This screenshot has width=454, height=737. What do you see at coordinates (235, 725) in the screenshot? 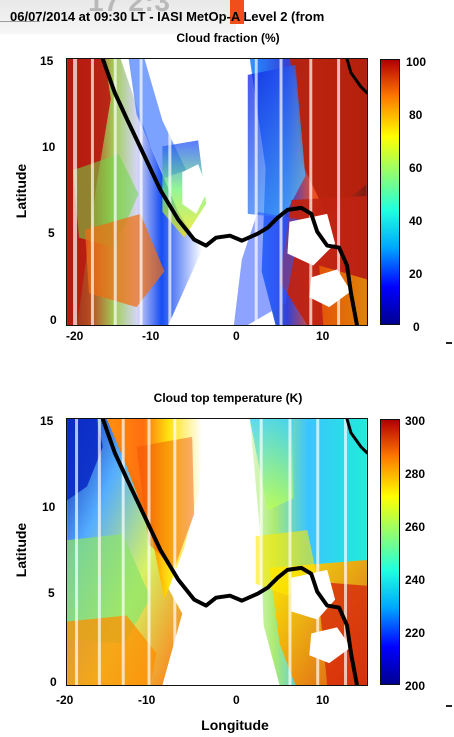
I see `x-axis-label-cloud-top-temperature: Longitude` at bounding box center [235, 725].